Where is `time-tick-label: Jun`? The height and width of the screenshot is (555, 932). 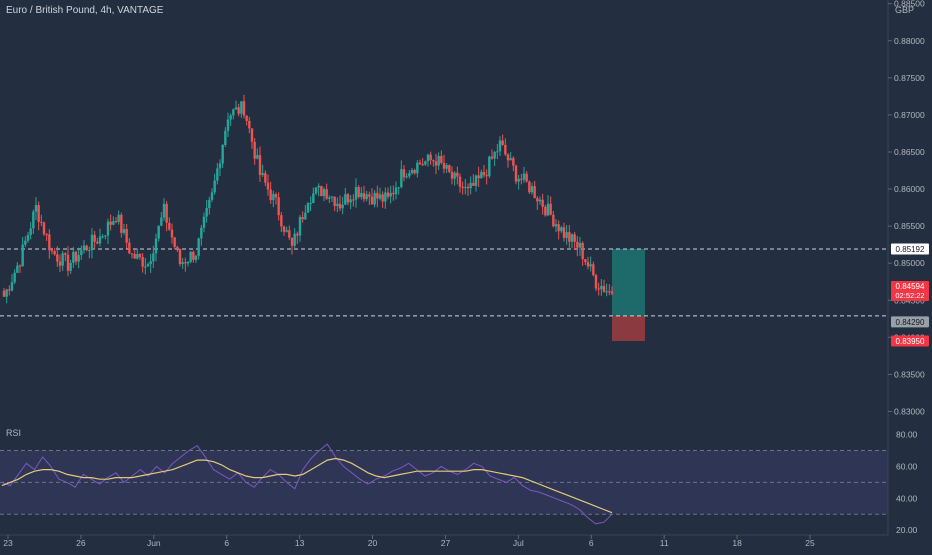
time-tick-label: Jun is located at coordinates (154, 543).